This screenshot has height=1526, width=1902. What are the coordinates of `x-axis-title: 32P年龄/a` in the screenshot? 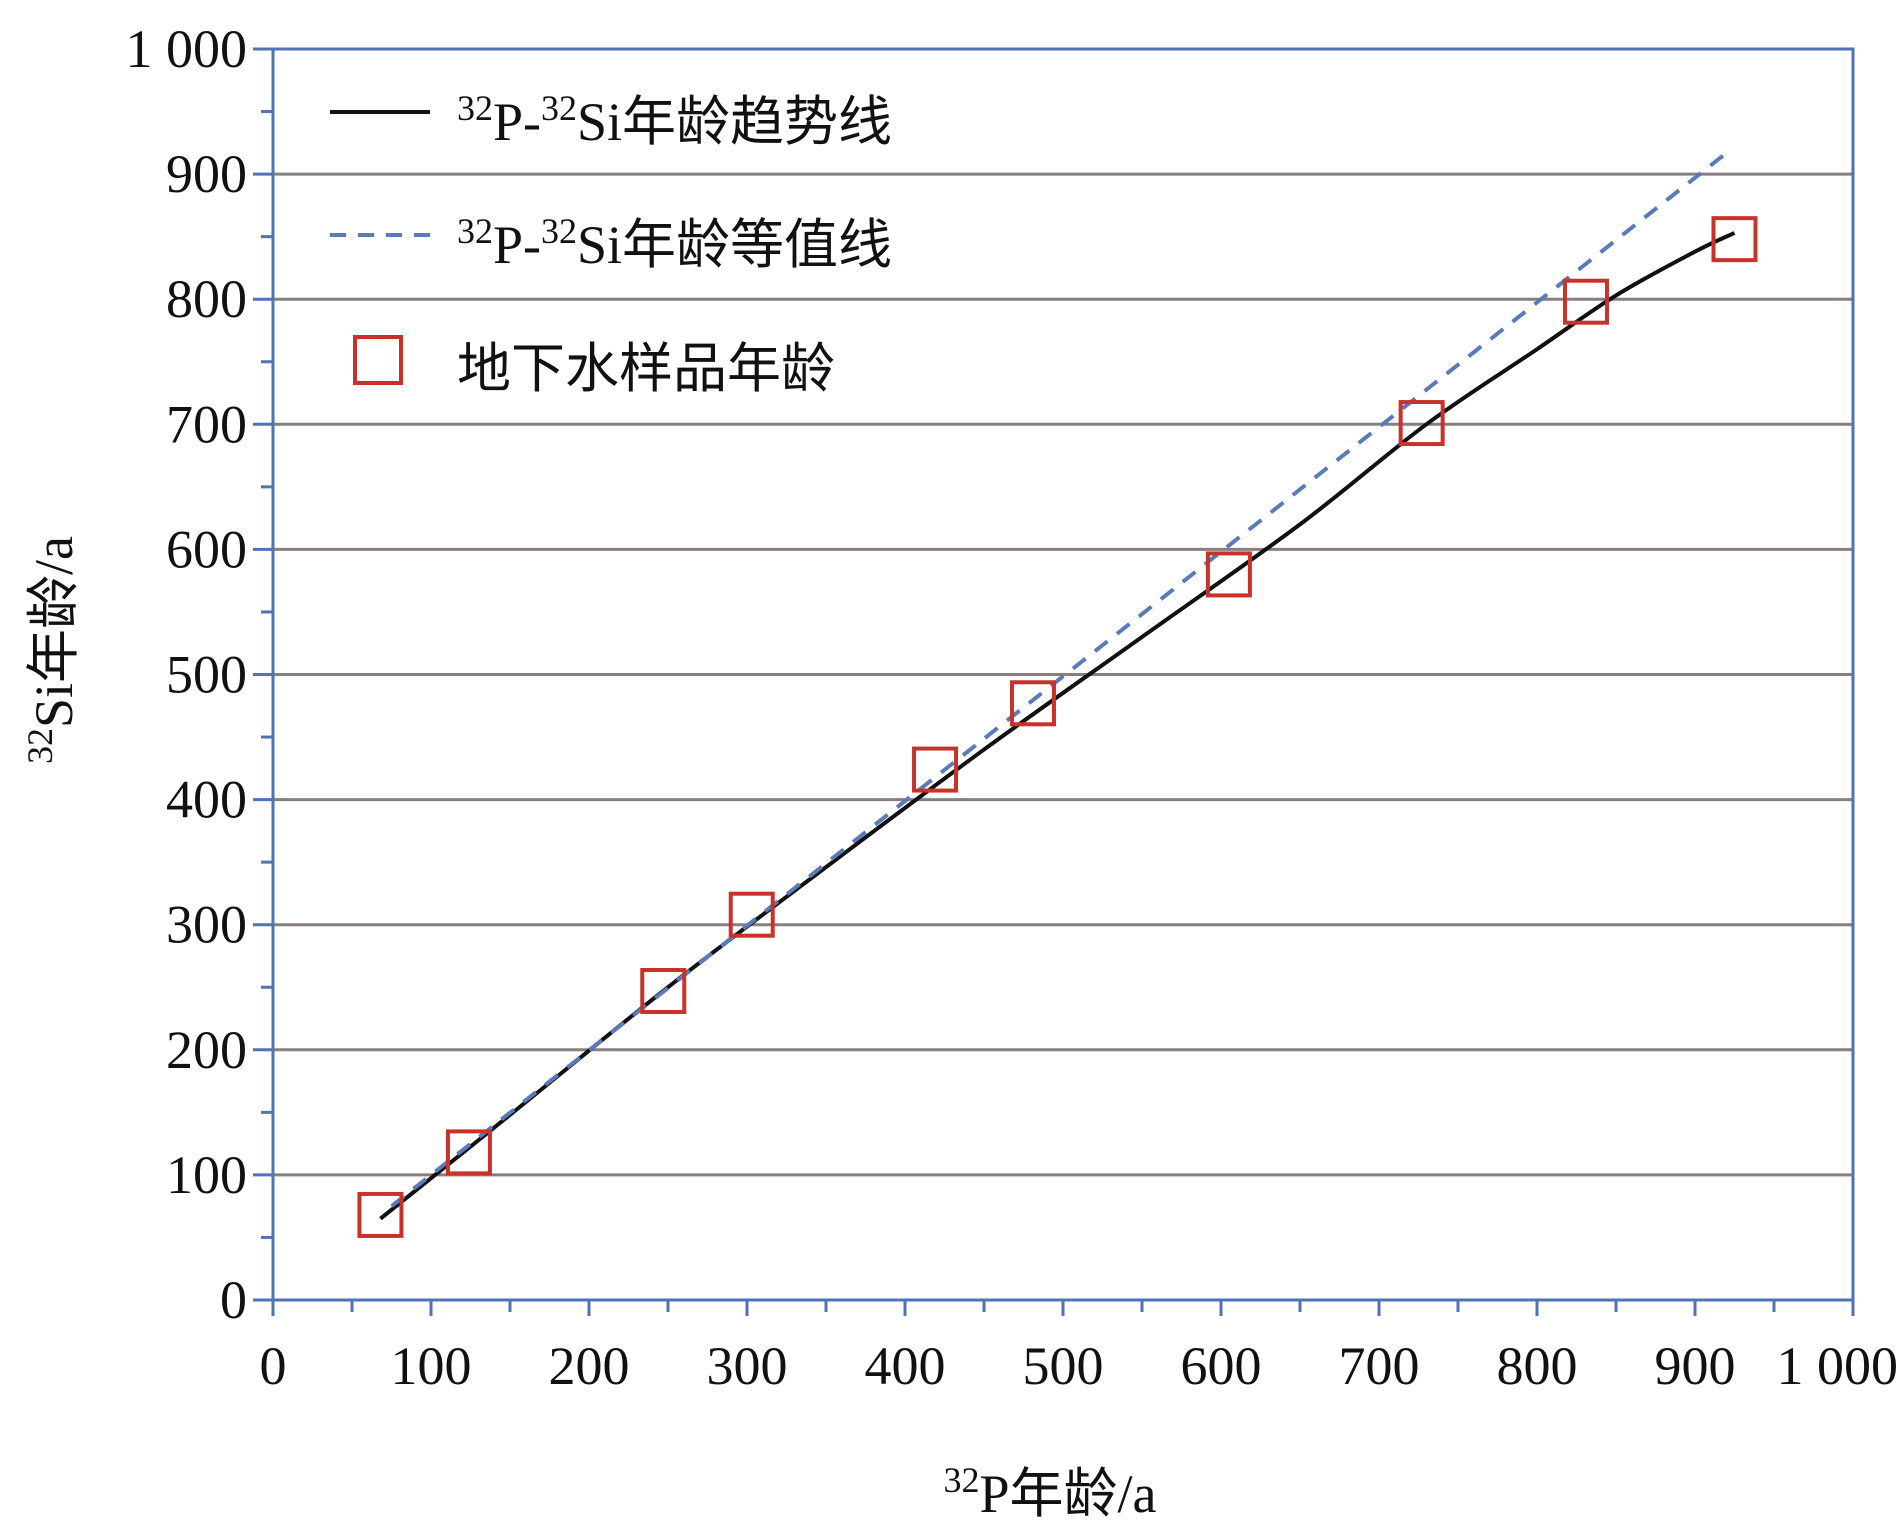 It's located at (1049, 1492).